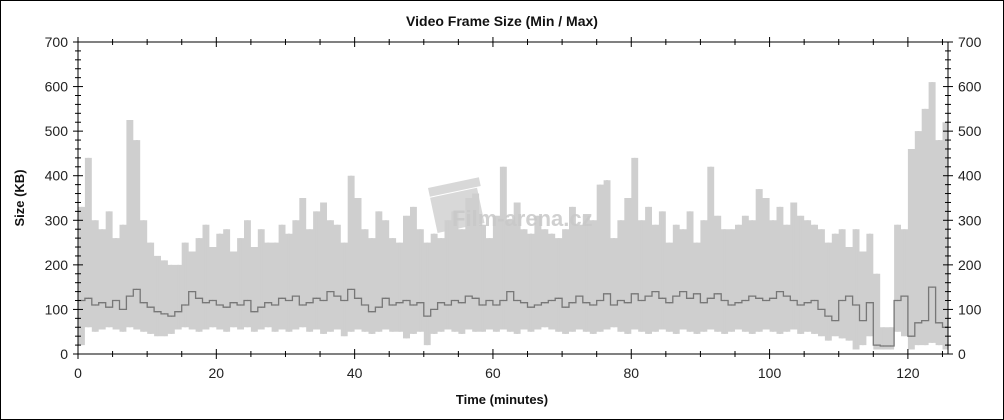 This screenshot has width=1004, height=420. I want to click on chart-title: Video Frame Size (Min / Max), so click(502, 21).